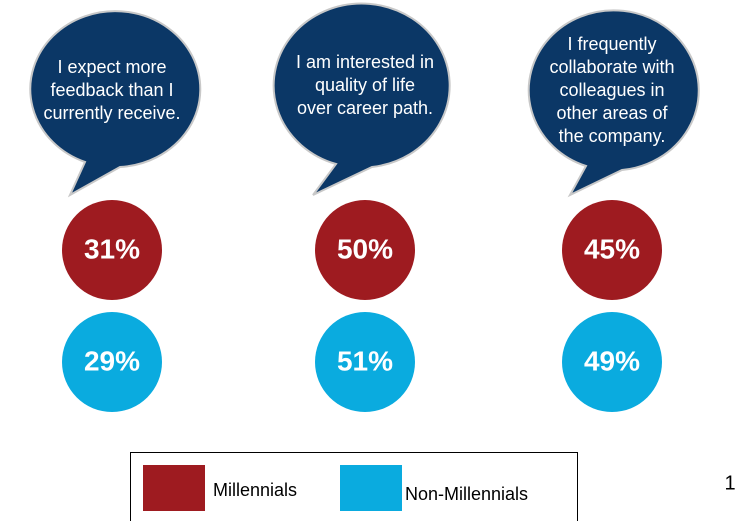  I want to click on value-label: 29%, so click(112, 360).